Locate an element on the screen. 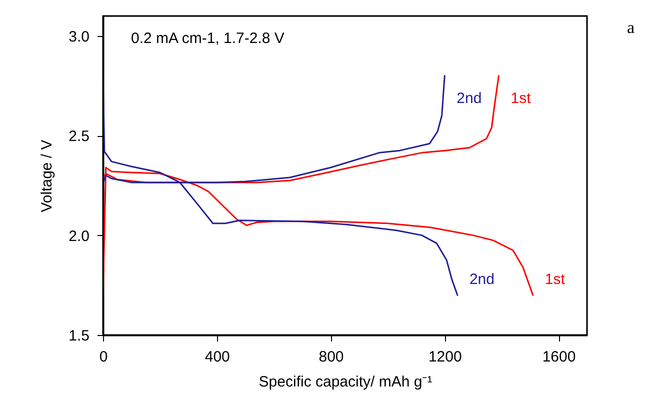  x-tick-label: 1200 is located at coordinates (445, 357).